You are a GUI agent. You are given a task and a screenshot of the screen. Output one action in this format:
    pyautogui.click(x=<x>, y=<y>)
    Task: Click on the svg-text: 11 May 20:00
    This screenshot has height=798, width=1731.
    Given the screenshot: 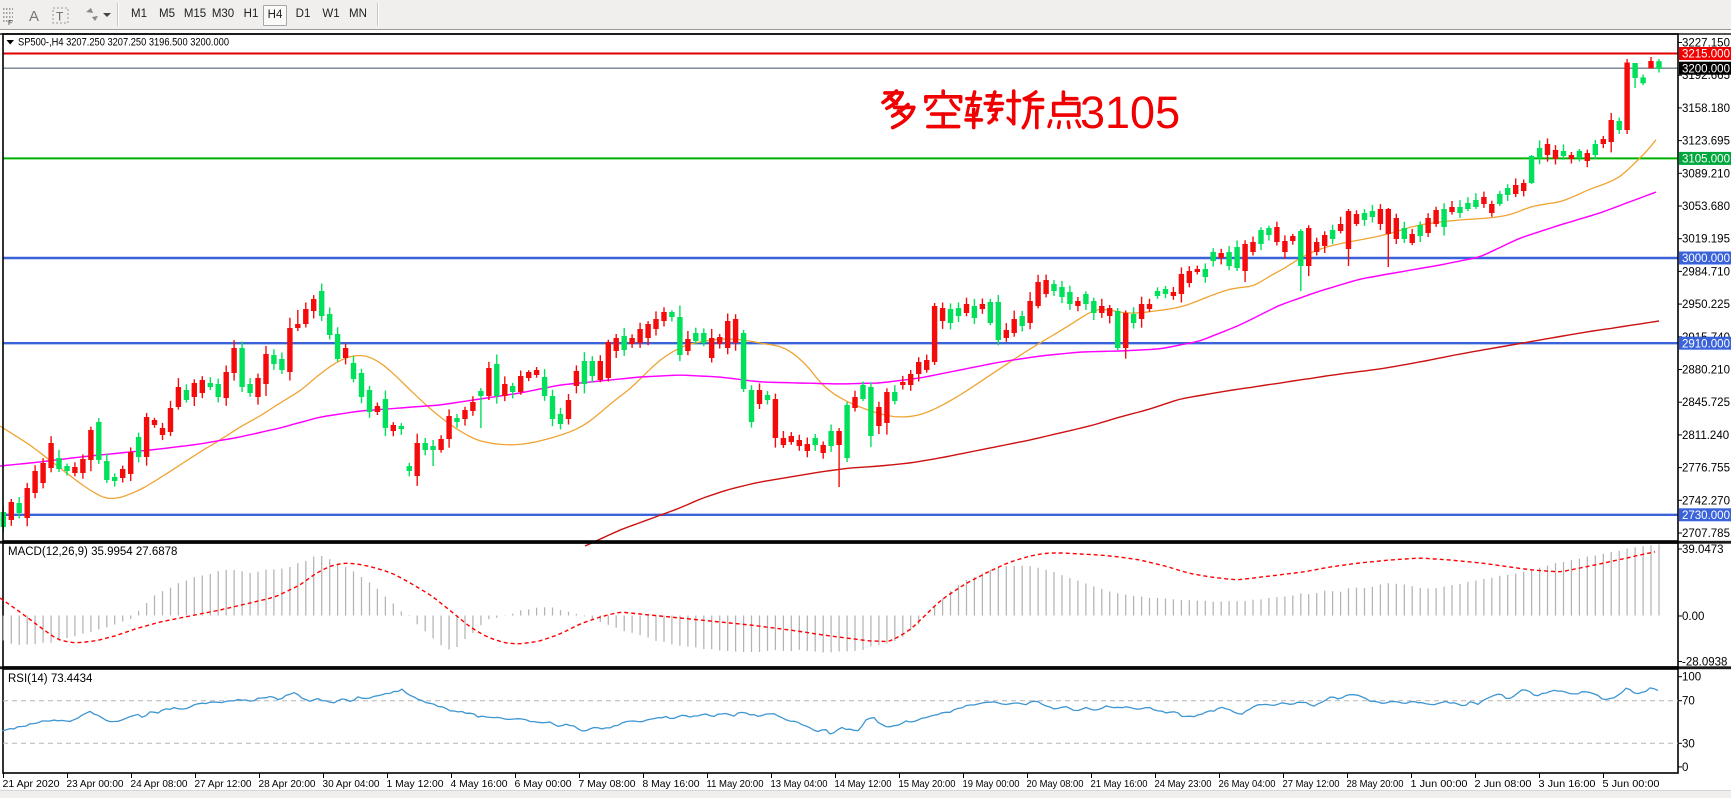 What is the action you would take?
    pyautogui.click(x=735, y=784)
    